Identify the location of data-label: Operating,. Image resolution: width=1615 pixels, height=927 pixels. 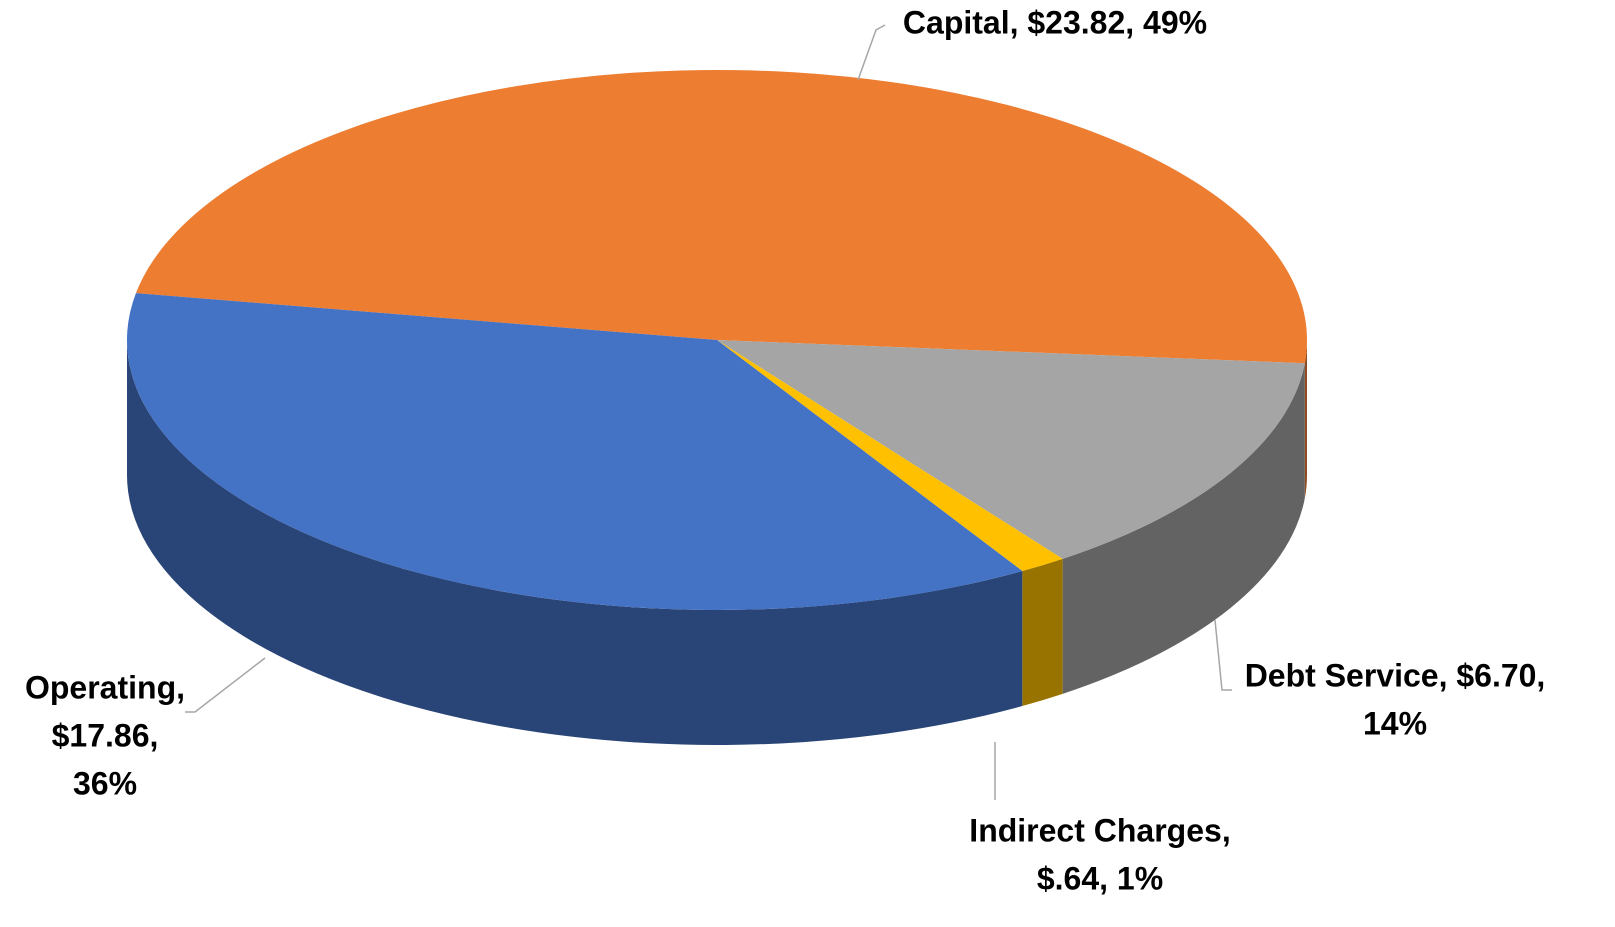
(105, 687).